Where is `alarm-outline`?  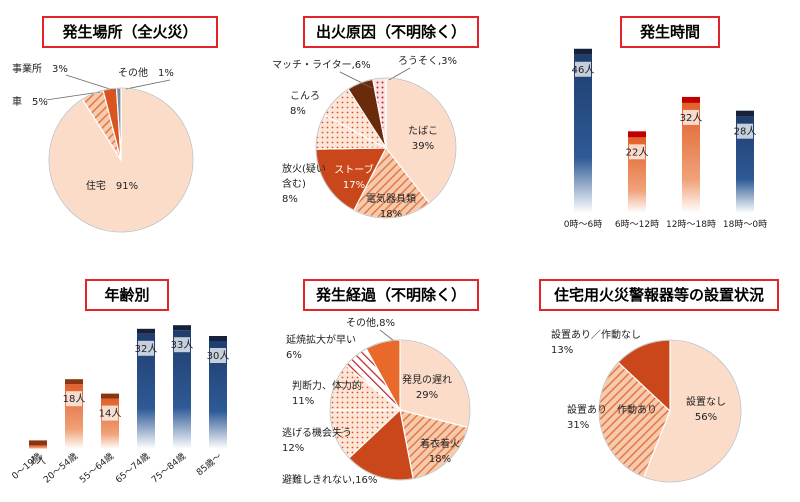
alarm-outline is located at coordinates (670, 411).